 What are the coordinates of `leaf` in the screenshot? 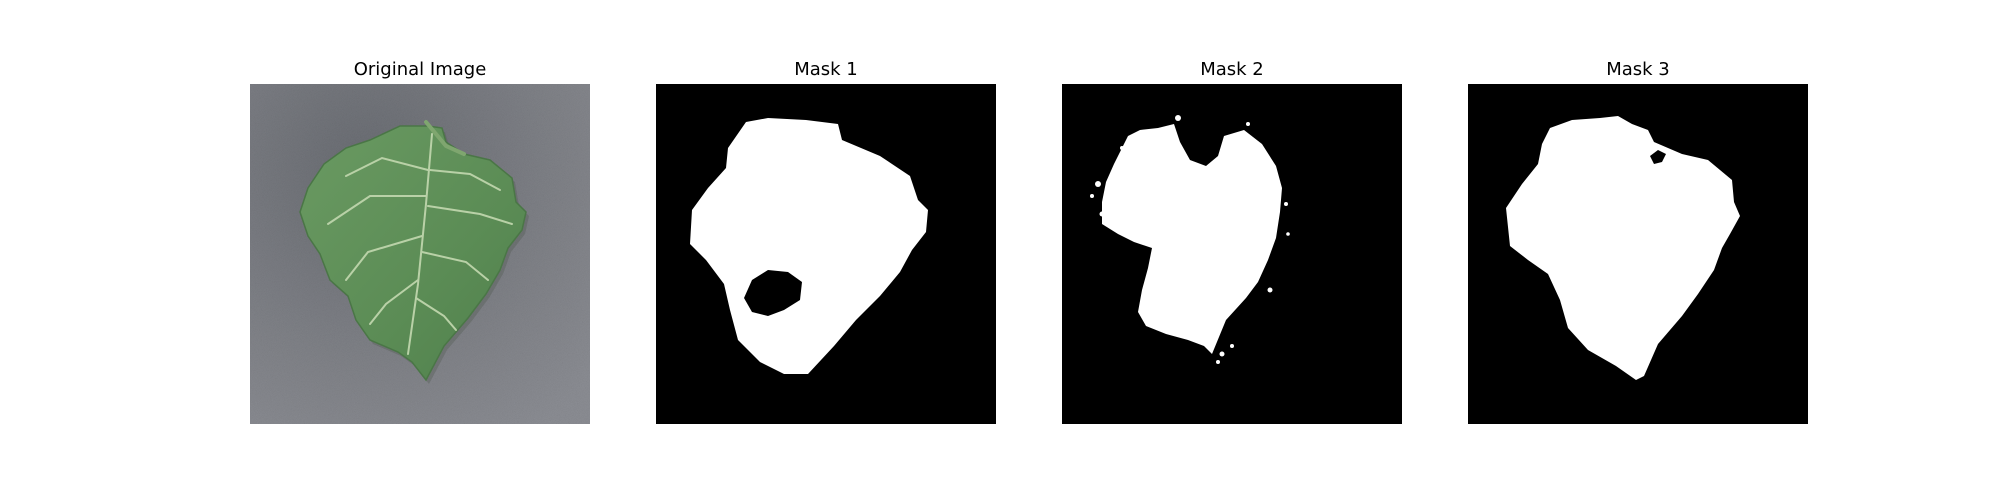 It's located at (413, 253).